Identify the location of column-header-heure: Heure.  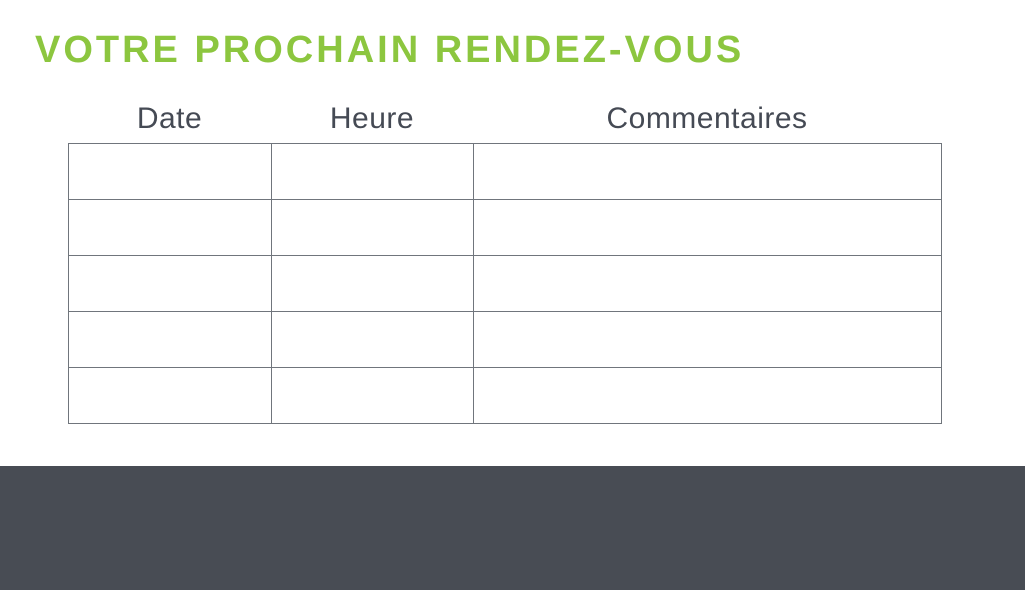
(372, 118).